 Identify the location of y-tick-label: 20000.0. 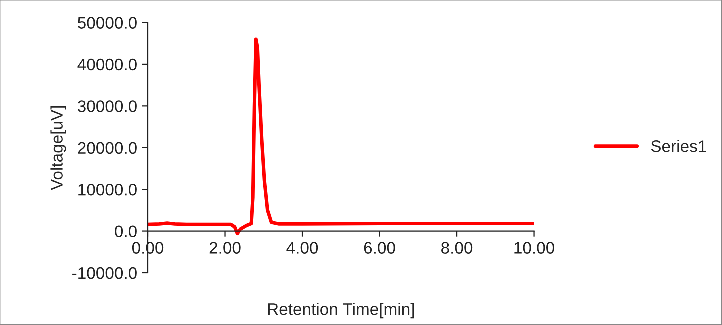
(107, 148).